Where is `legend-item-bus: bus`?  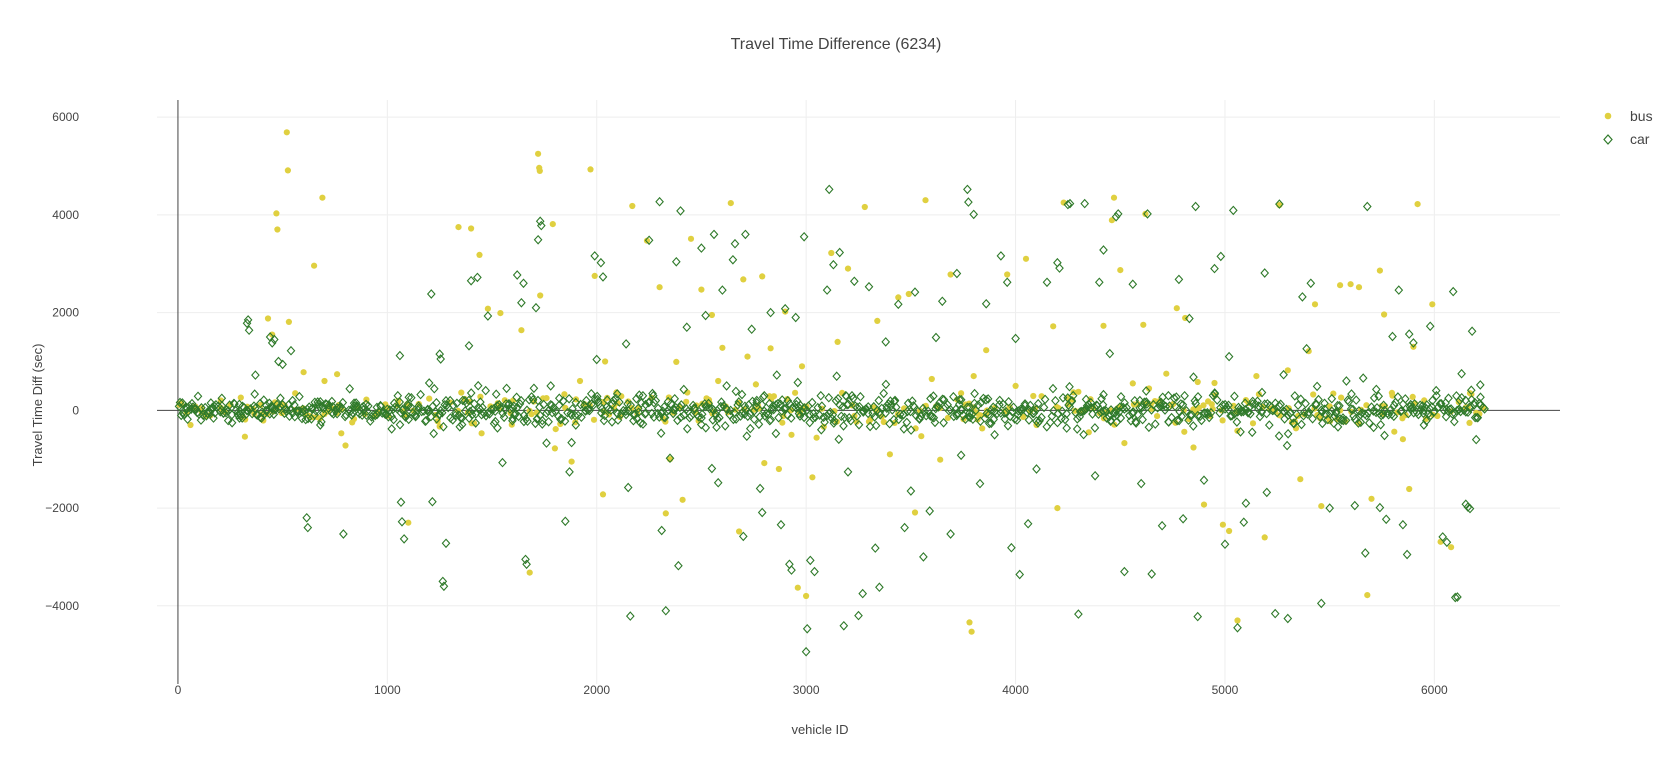
legend-item-bus: bus is located at coordinates (1628, 116).